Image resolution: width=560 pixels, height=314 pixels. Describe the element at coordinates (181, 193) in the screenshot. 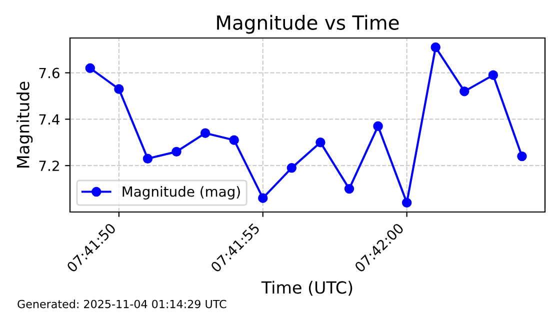

I see `legend-label: Magnitude (mag)` at that location.